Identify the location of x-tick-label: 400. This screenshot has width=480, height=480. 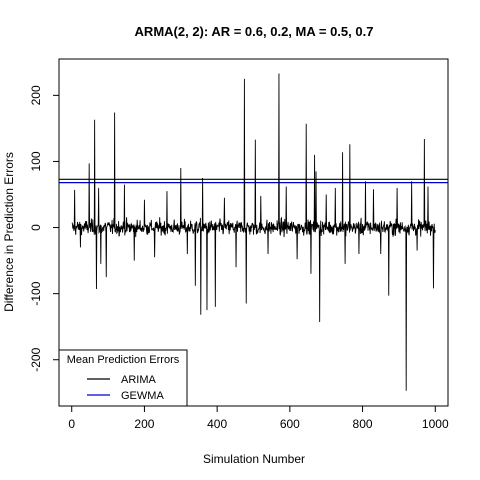
(217, 424).